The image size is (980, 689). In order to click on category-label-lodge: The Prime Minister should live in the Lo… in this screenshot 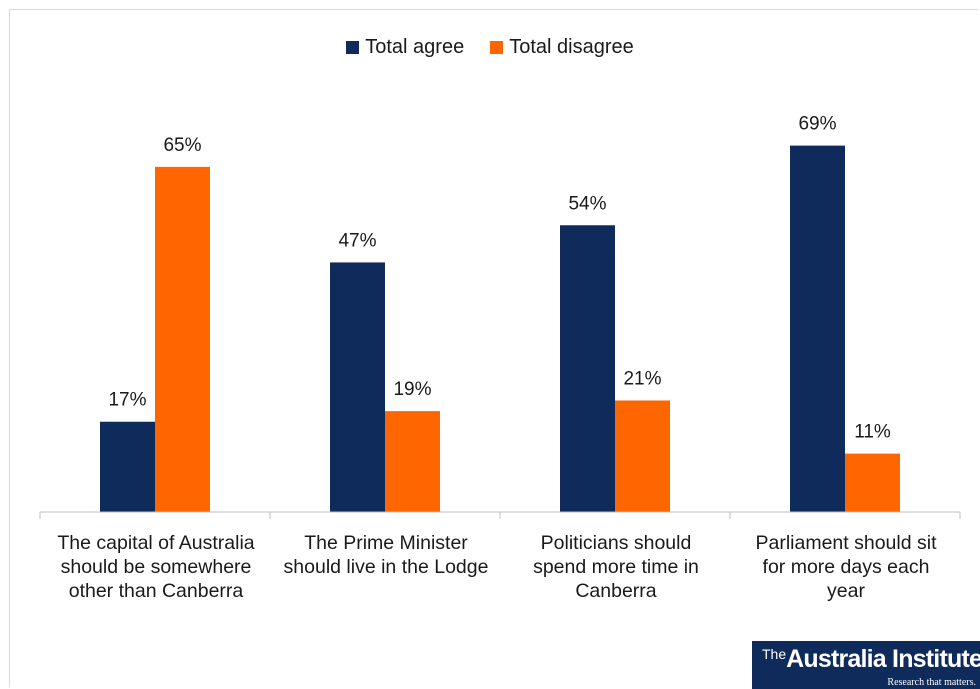, I will do `click(386, 555)`.